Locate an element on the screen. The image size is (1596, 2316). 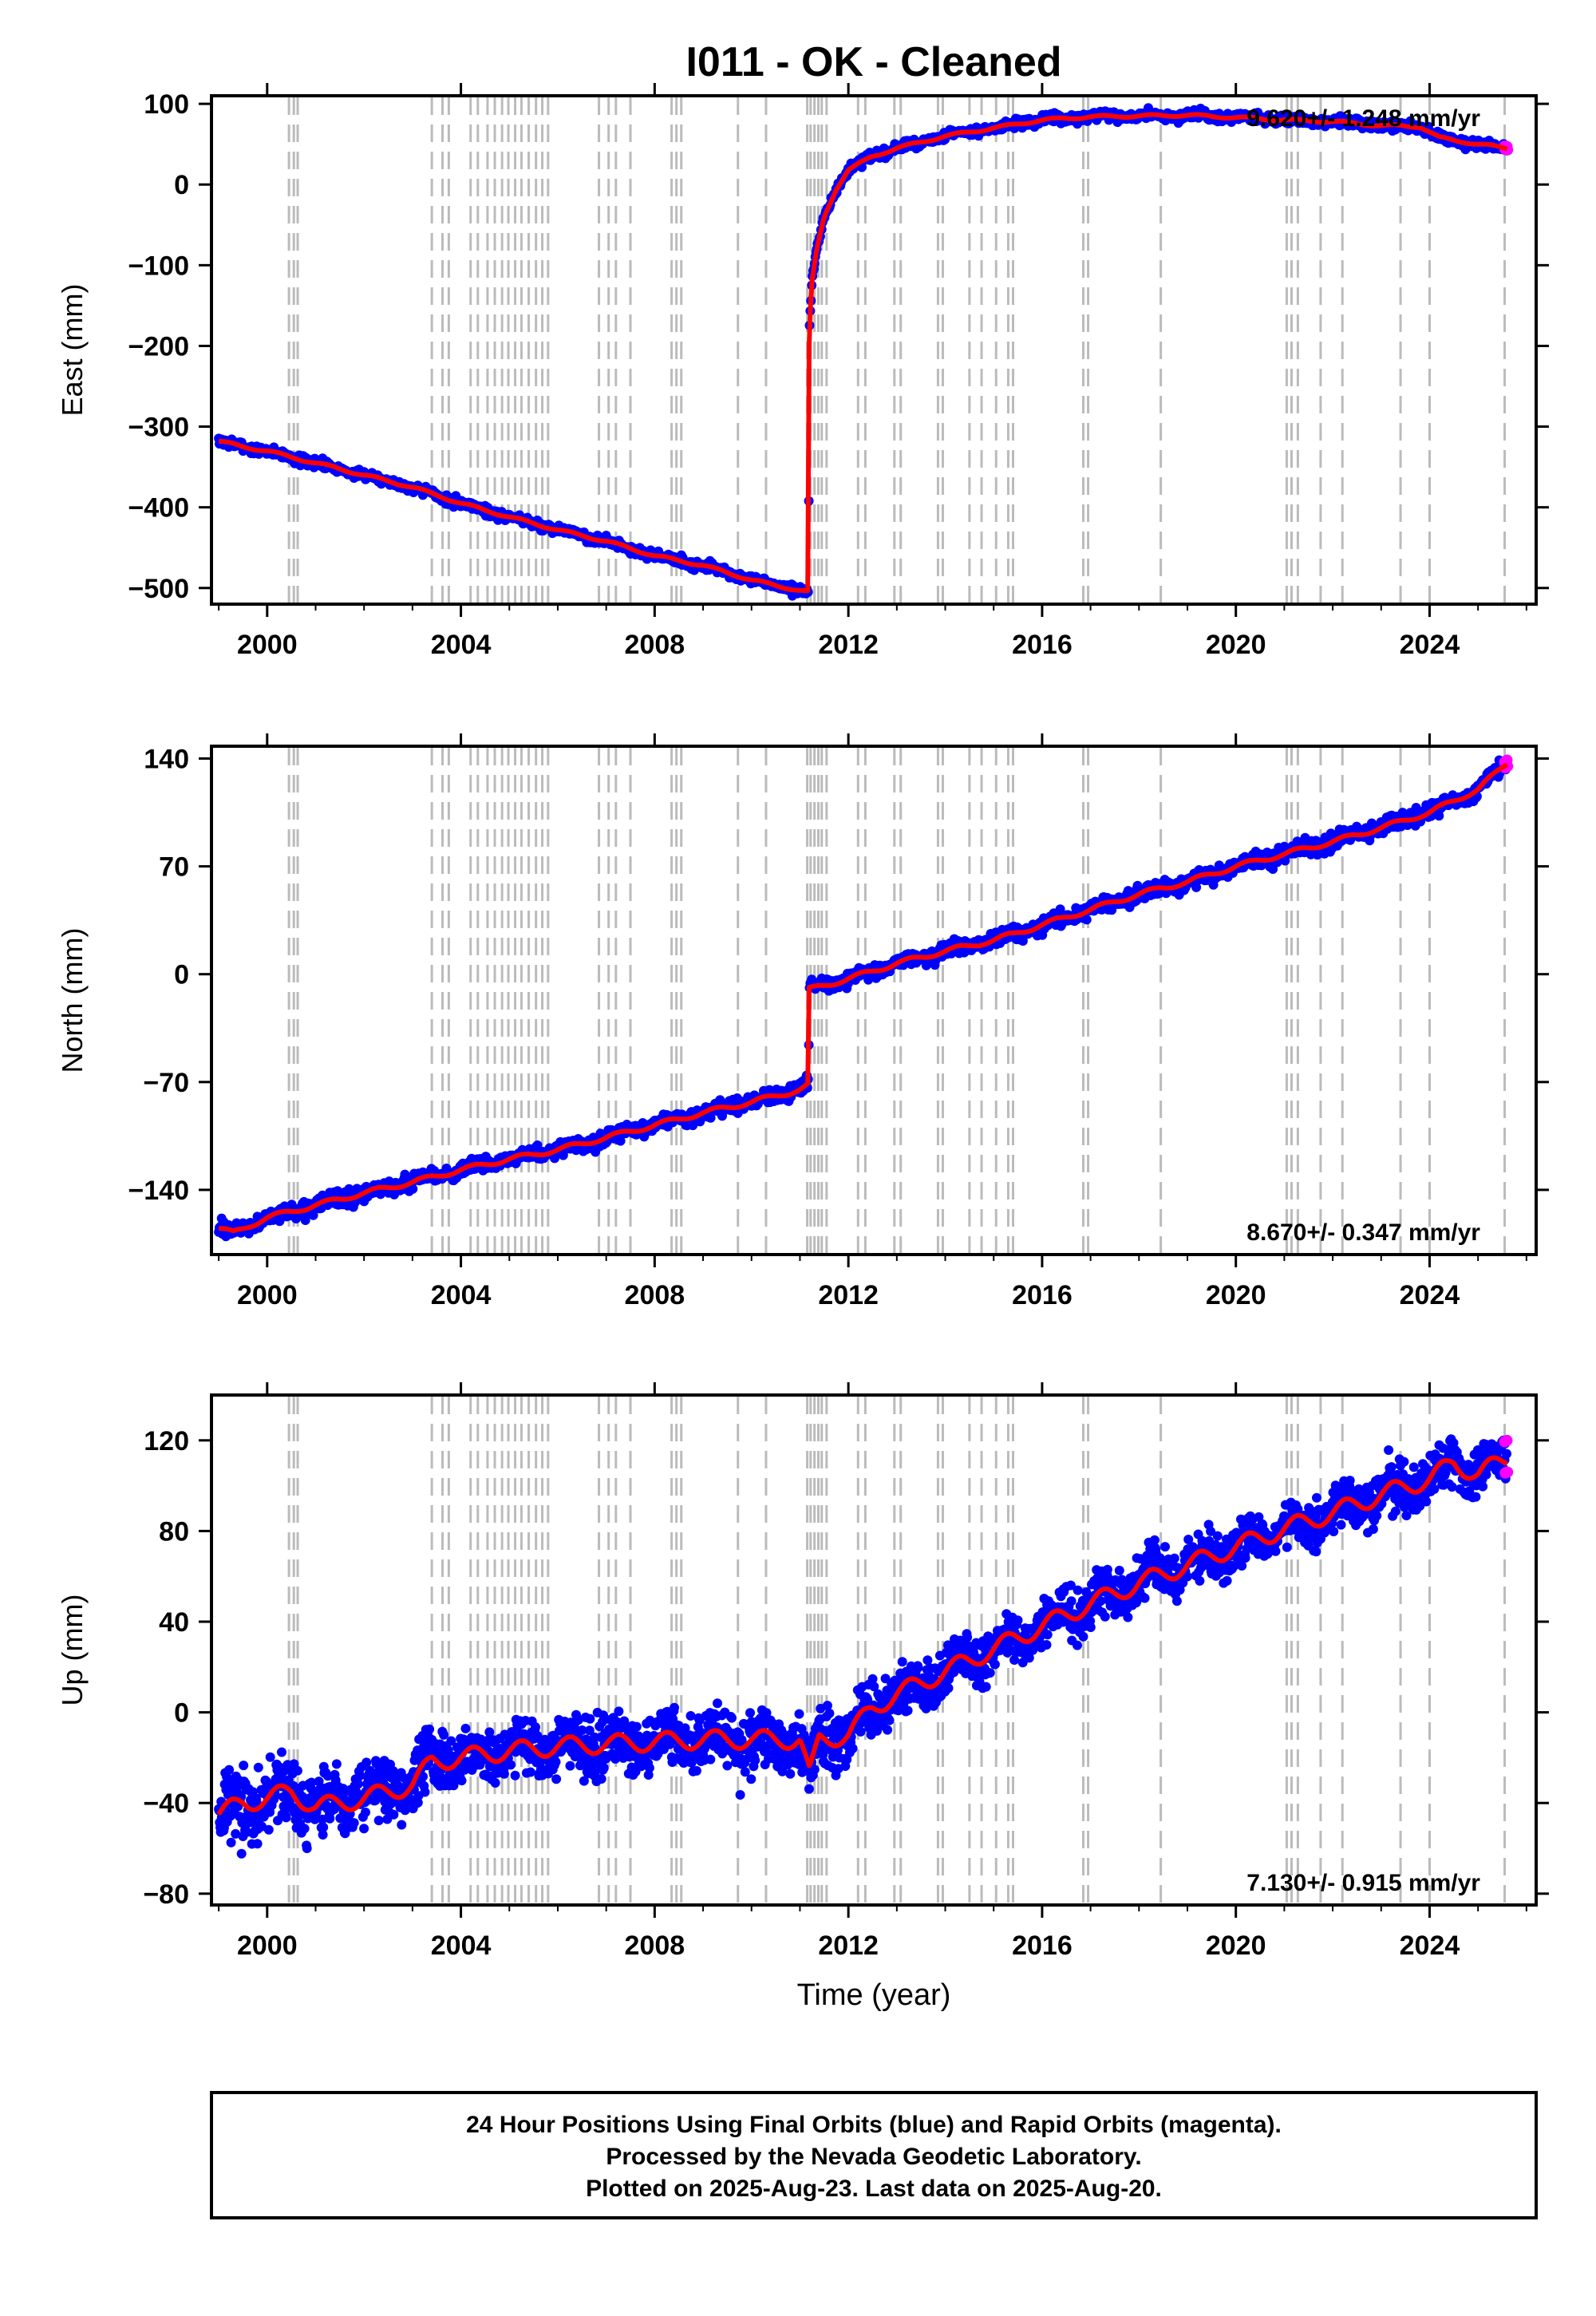
chart-title: I011 - OK - Cleaned is located at coordinates (873, 62).